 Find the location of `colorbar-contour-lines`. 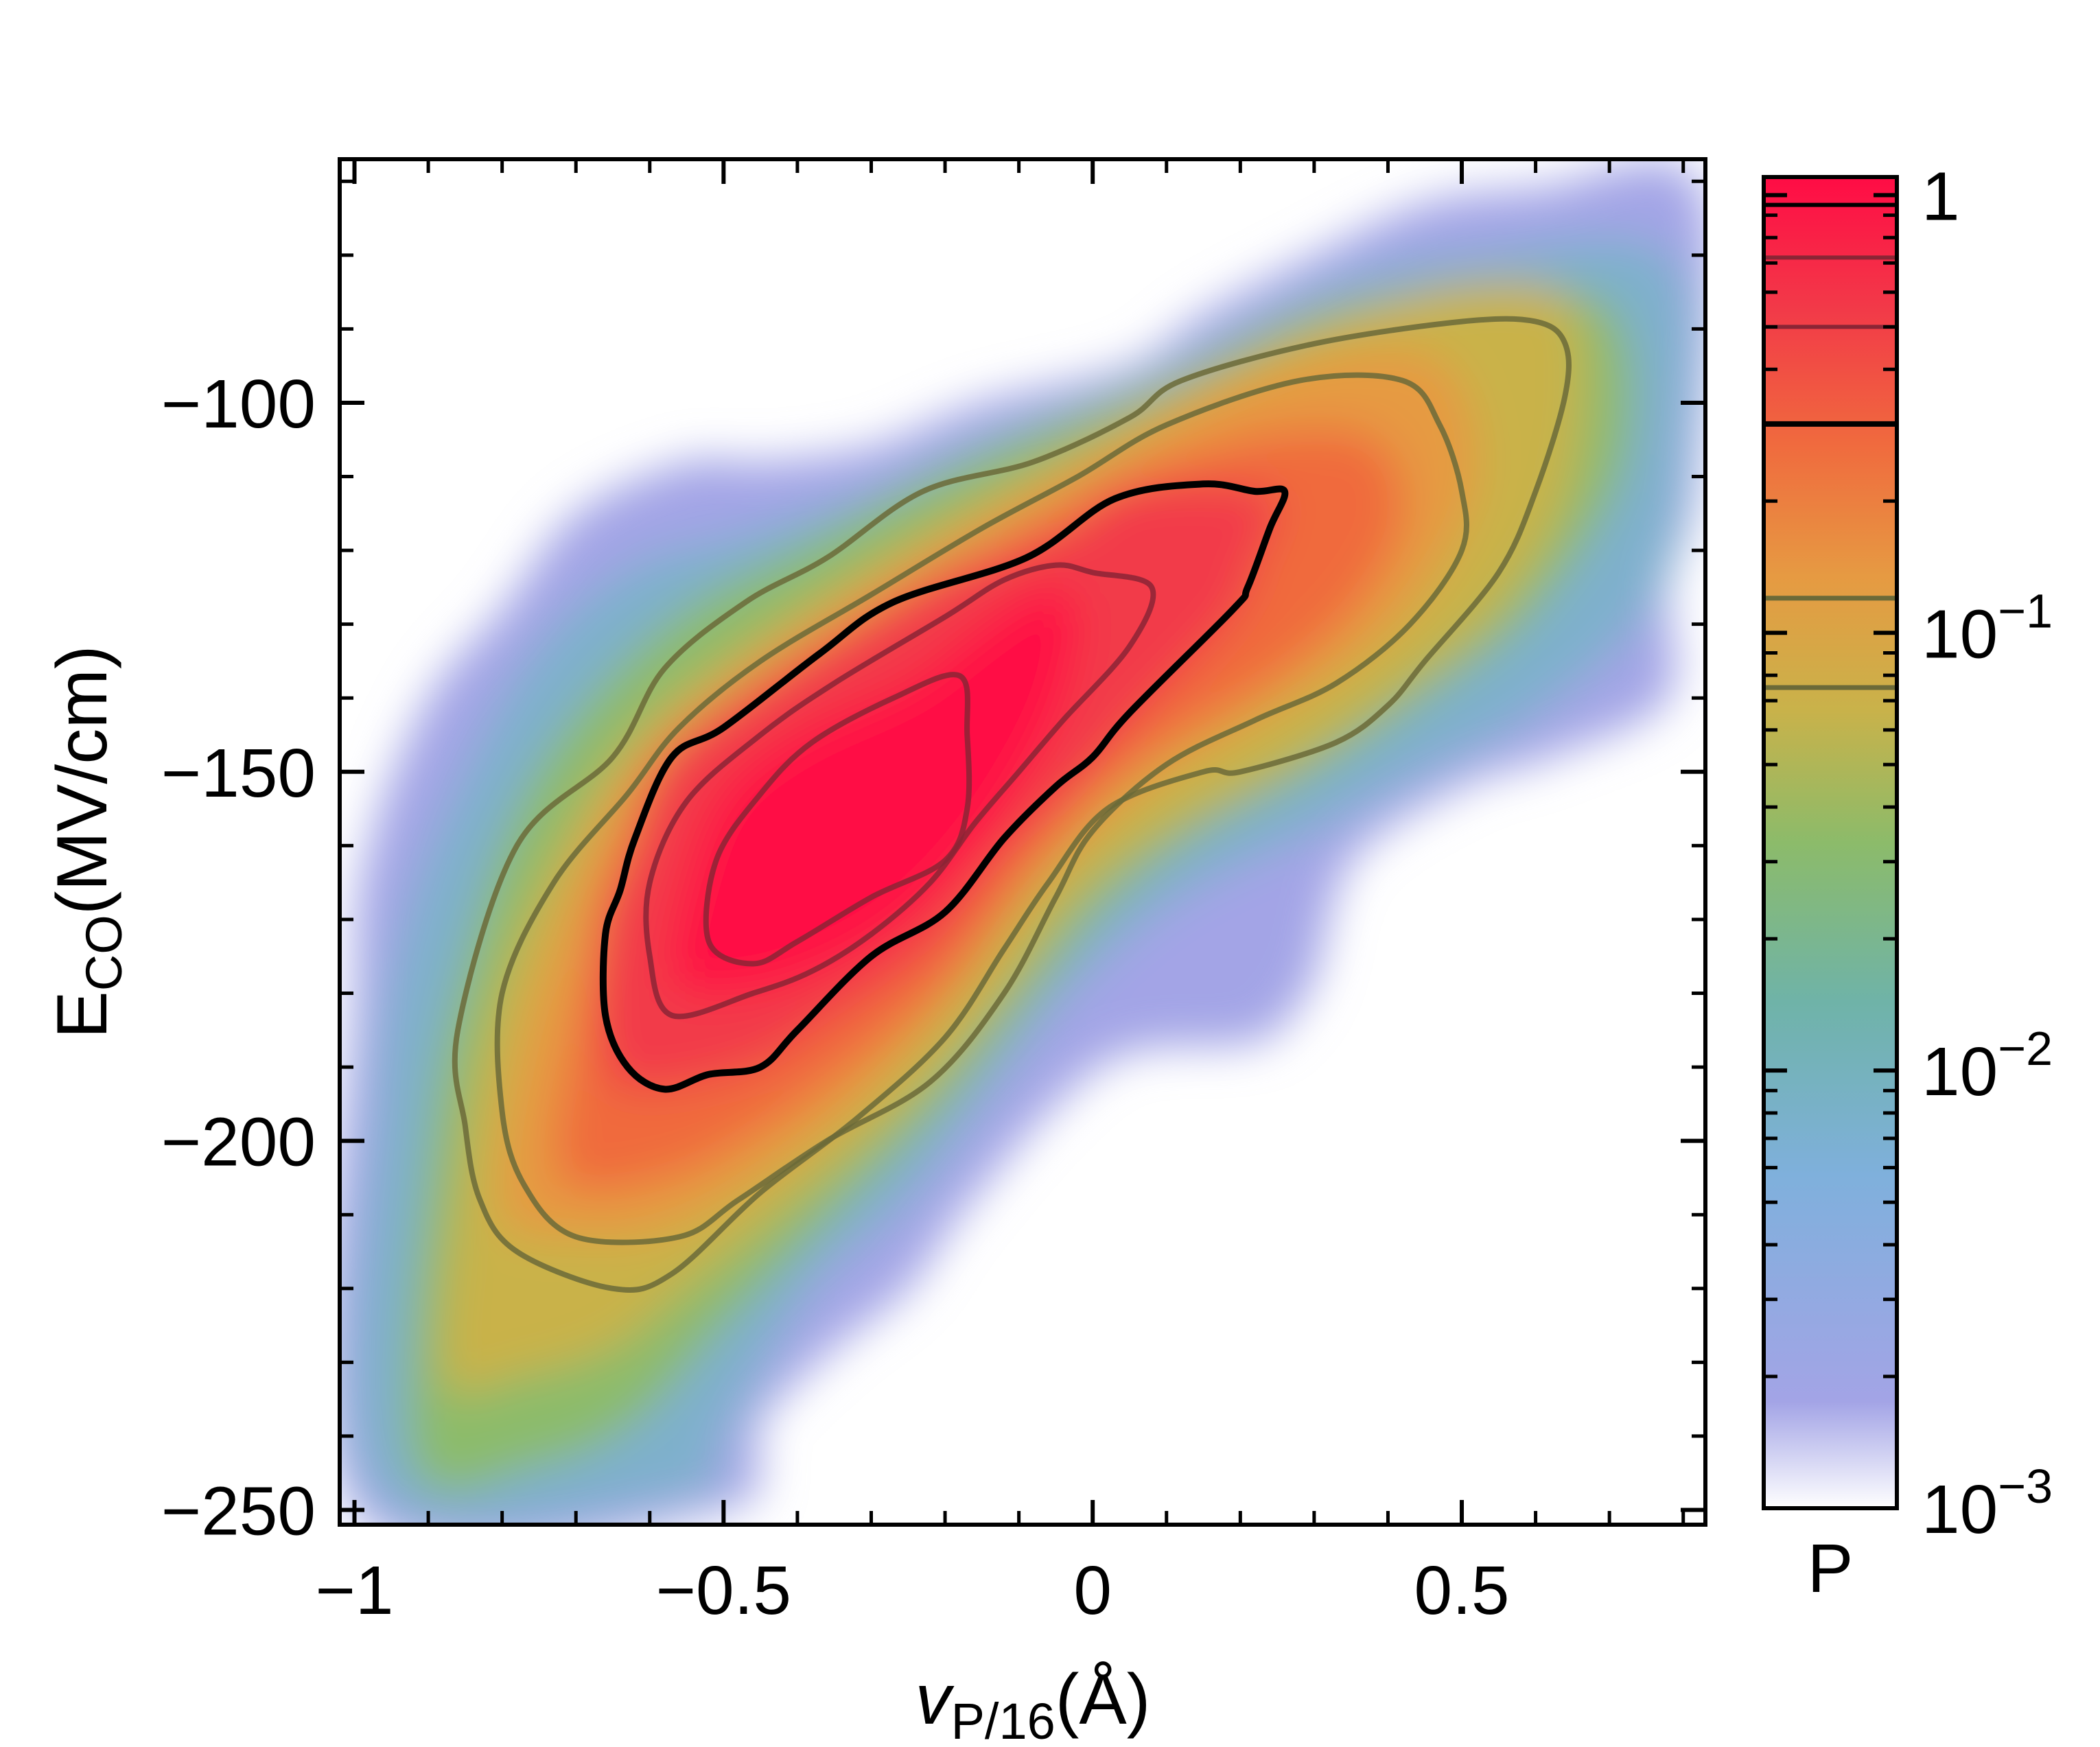

colorbar-contour-lines is located at coordinates (1830, 446).